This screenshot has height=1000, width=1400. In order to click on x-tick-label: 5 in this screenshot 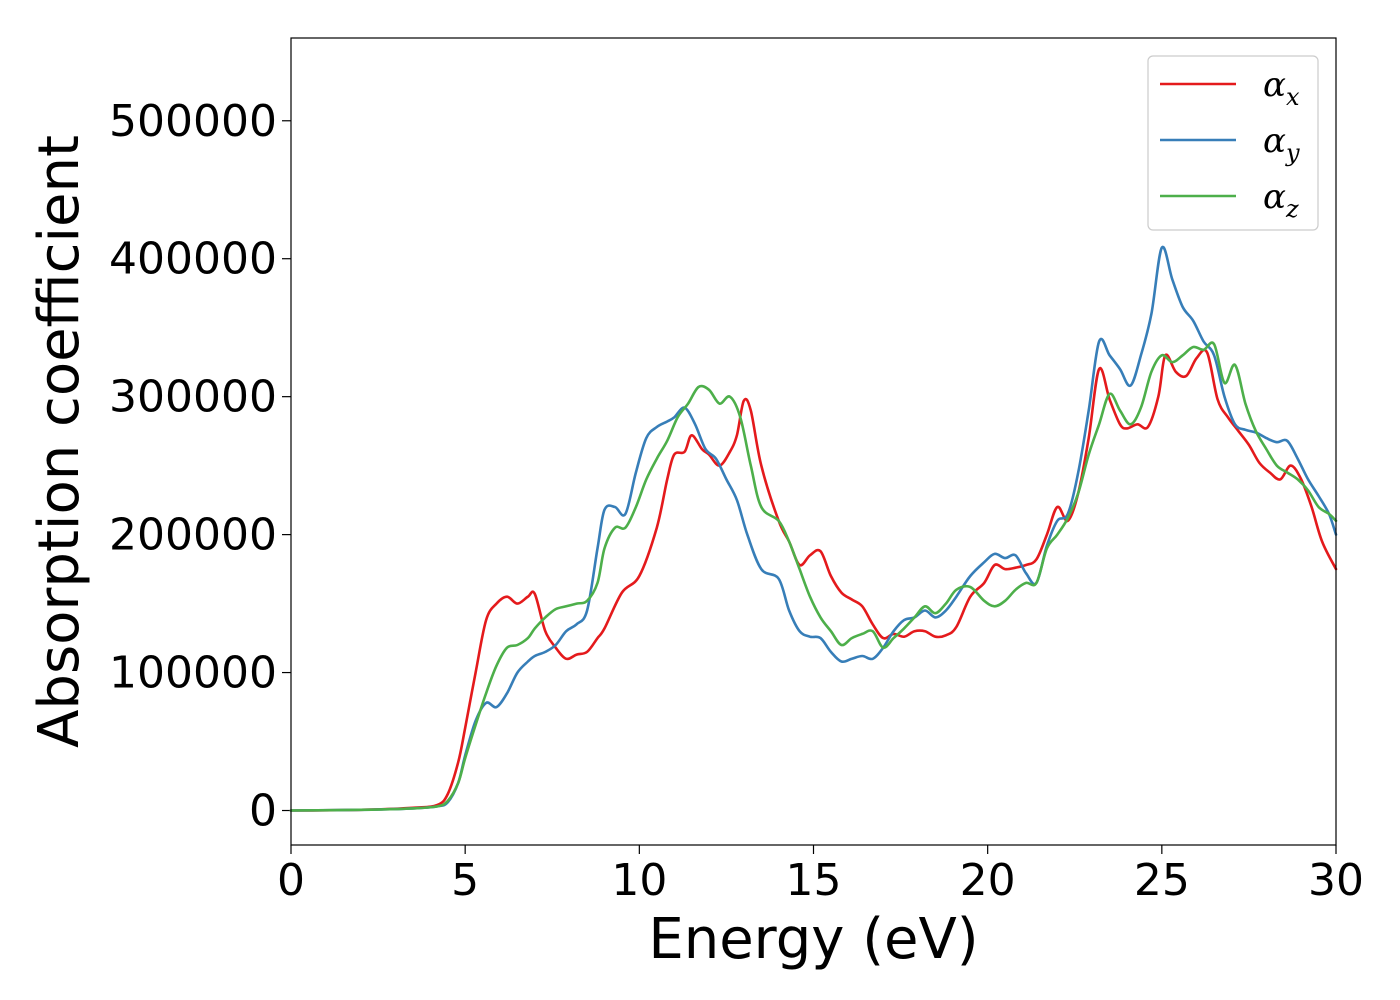, I will do `click(465, 880)`.